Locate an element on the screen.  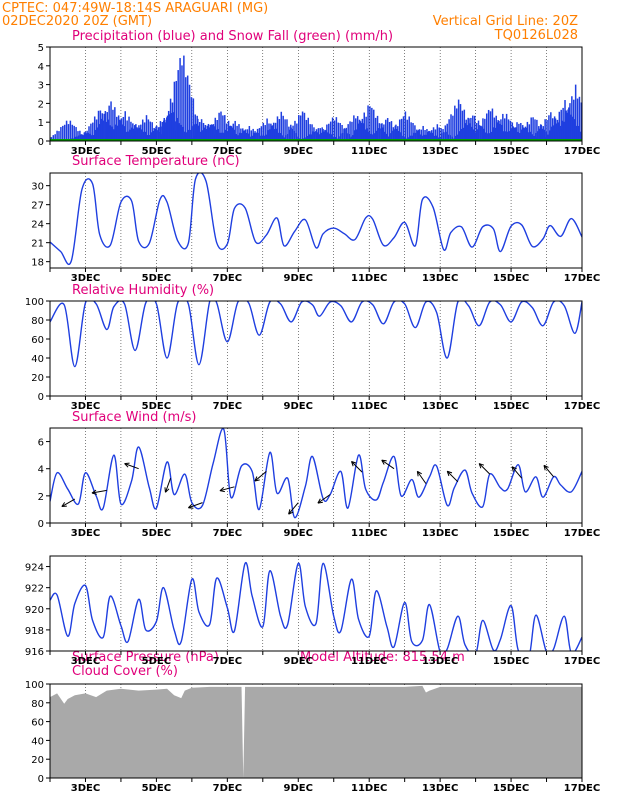
x-tick-label: 3DEC is located at coordinates (85, 788).